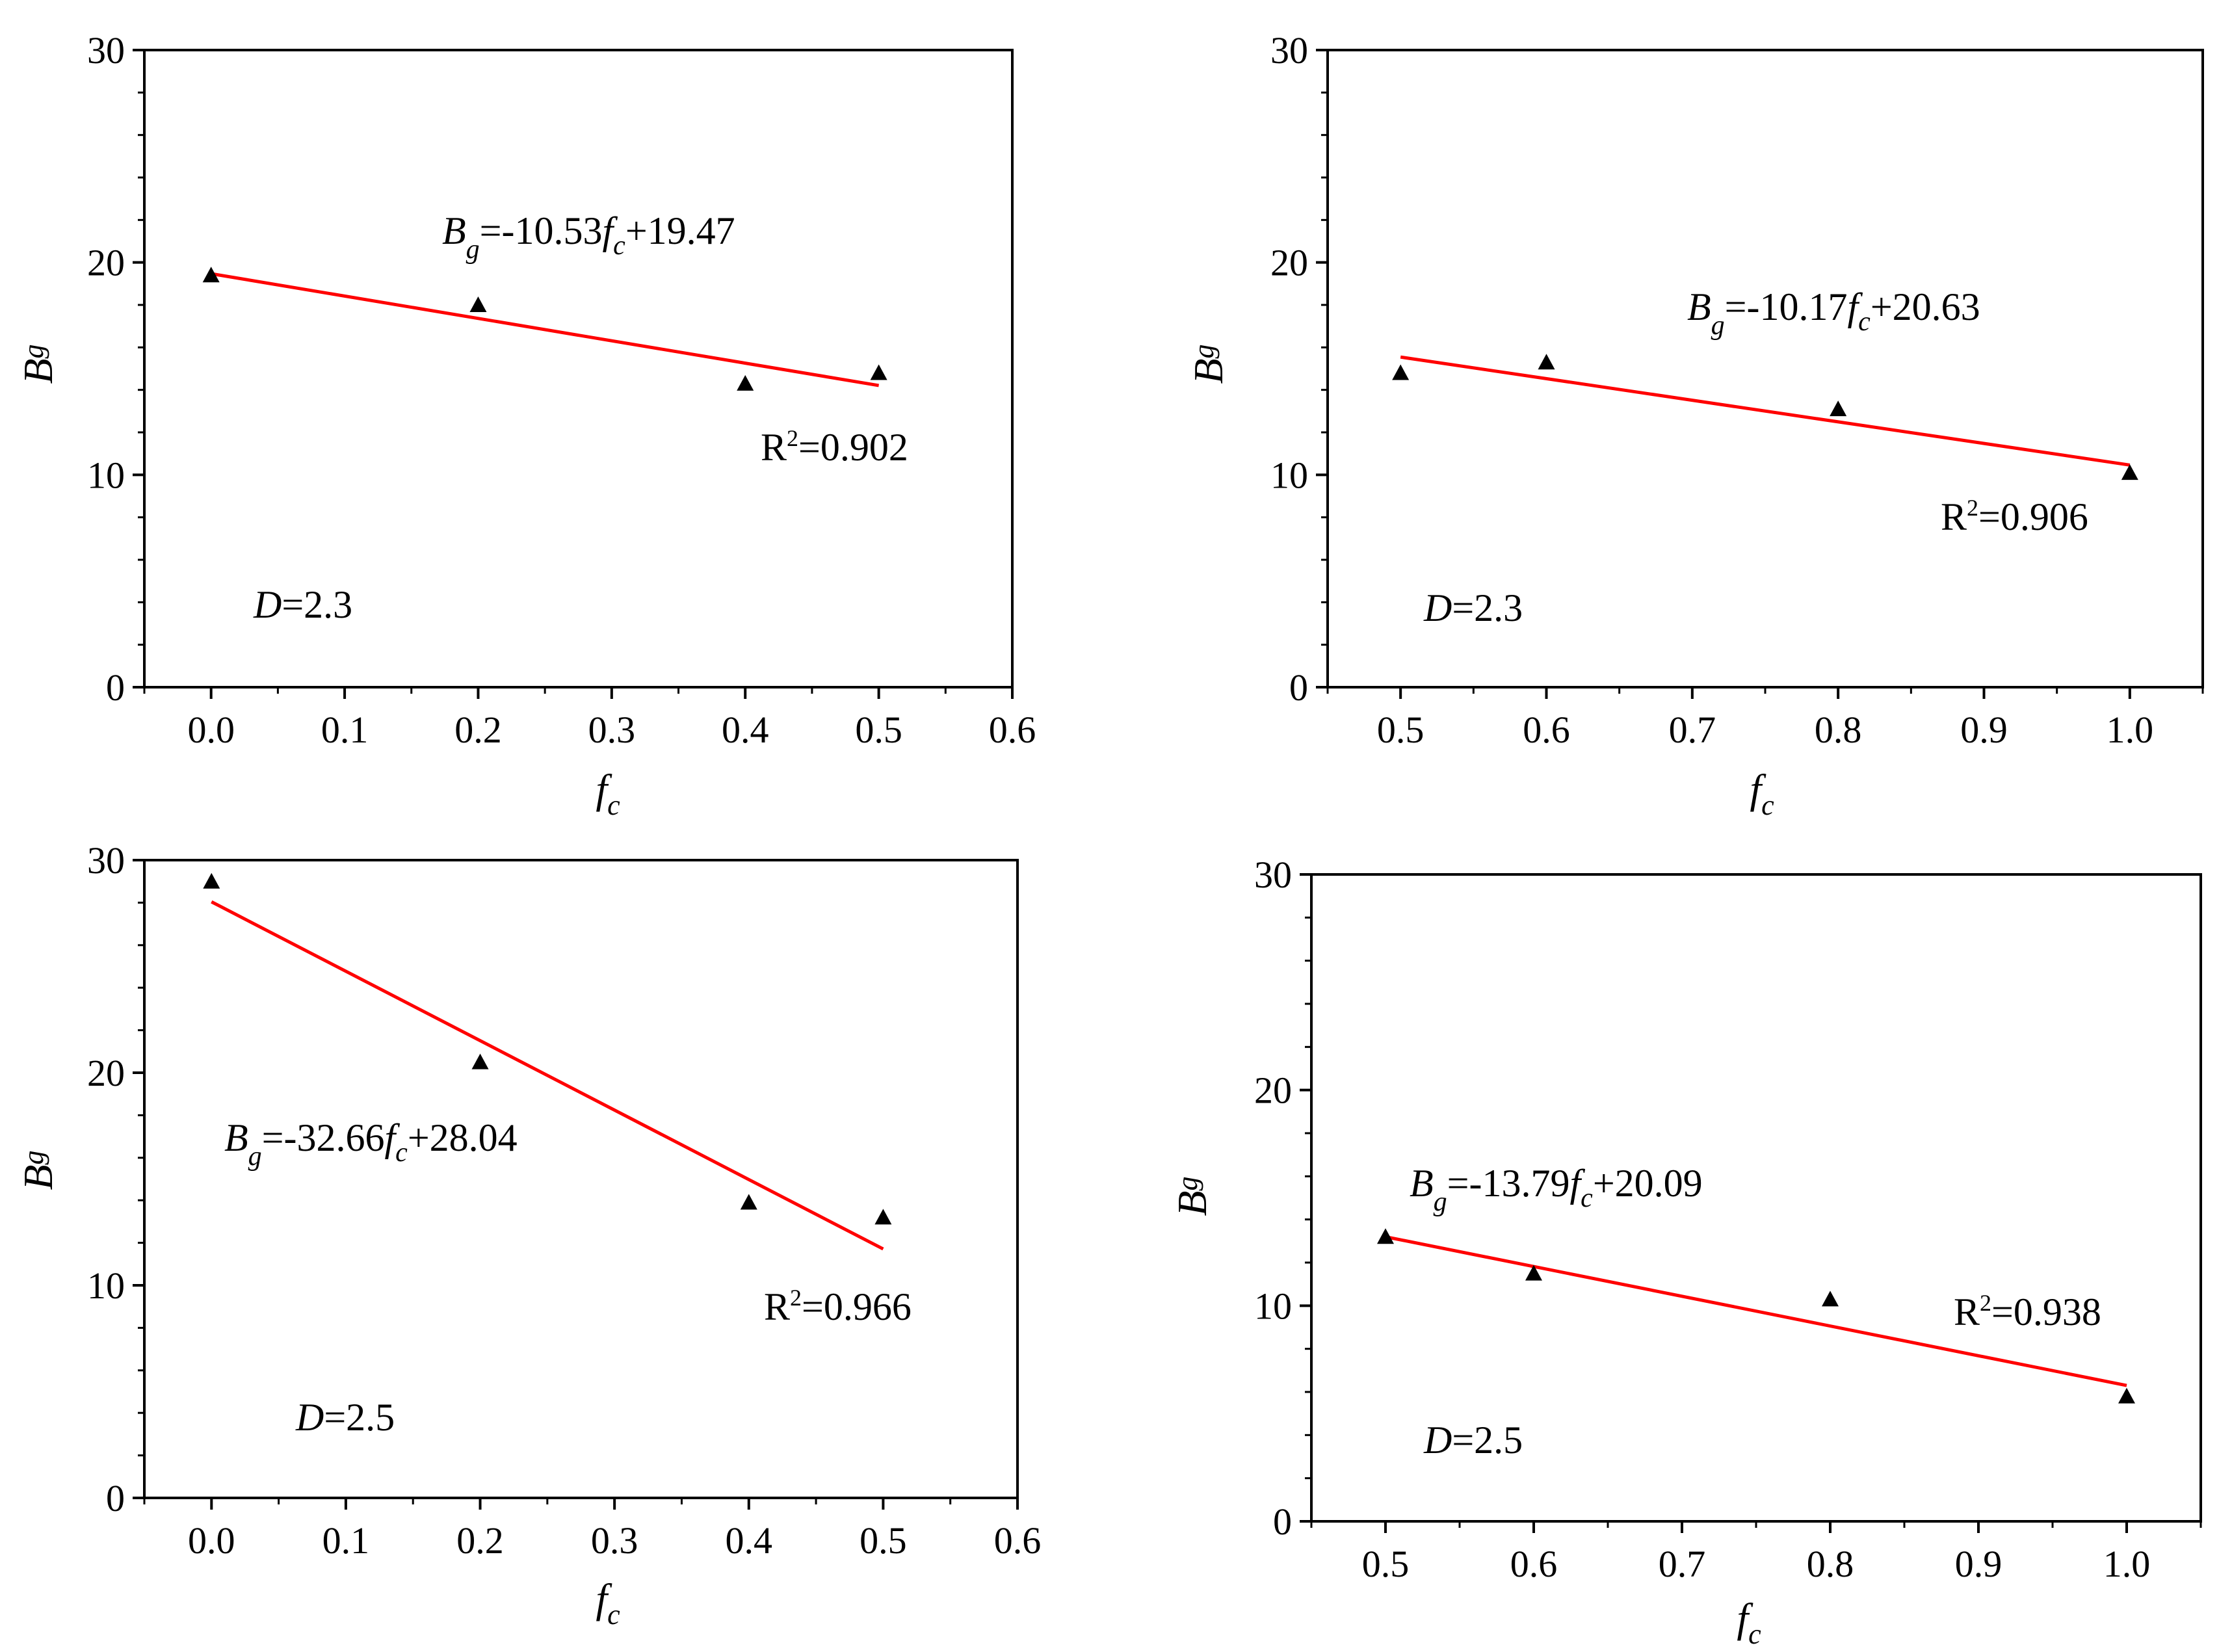 The image size is (2219, 1652). I want to click on eq-rhs: +20.09, so click(1648, 1183).